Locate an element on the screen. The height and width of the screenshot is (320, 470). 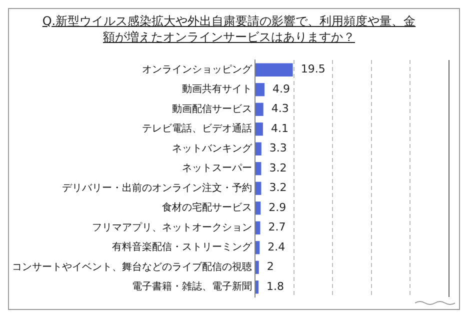
data-label: 1.8 is located at coordinates (275, 286).